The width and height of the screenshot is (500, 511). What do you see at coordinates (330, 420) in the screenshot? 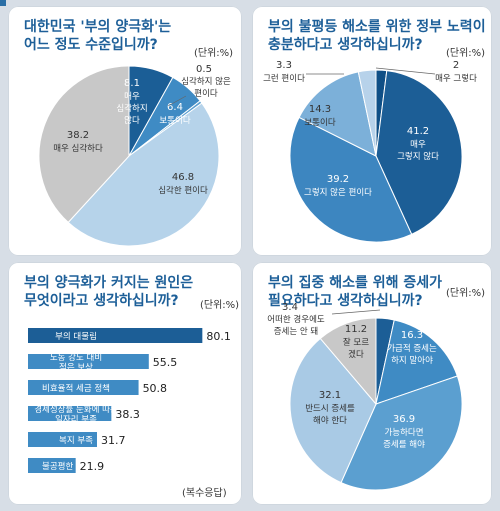
I see `slice-name-label: 해야 한다` at bounding box center [330, 420].